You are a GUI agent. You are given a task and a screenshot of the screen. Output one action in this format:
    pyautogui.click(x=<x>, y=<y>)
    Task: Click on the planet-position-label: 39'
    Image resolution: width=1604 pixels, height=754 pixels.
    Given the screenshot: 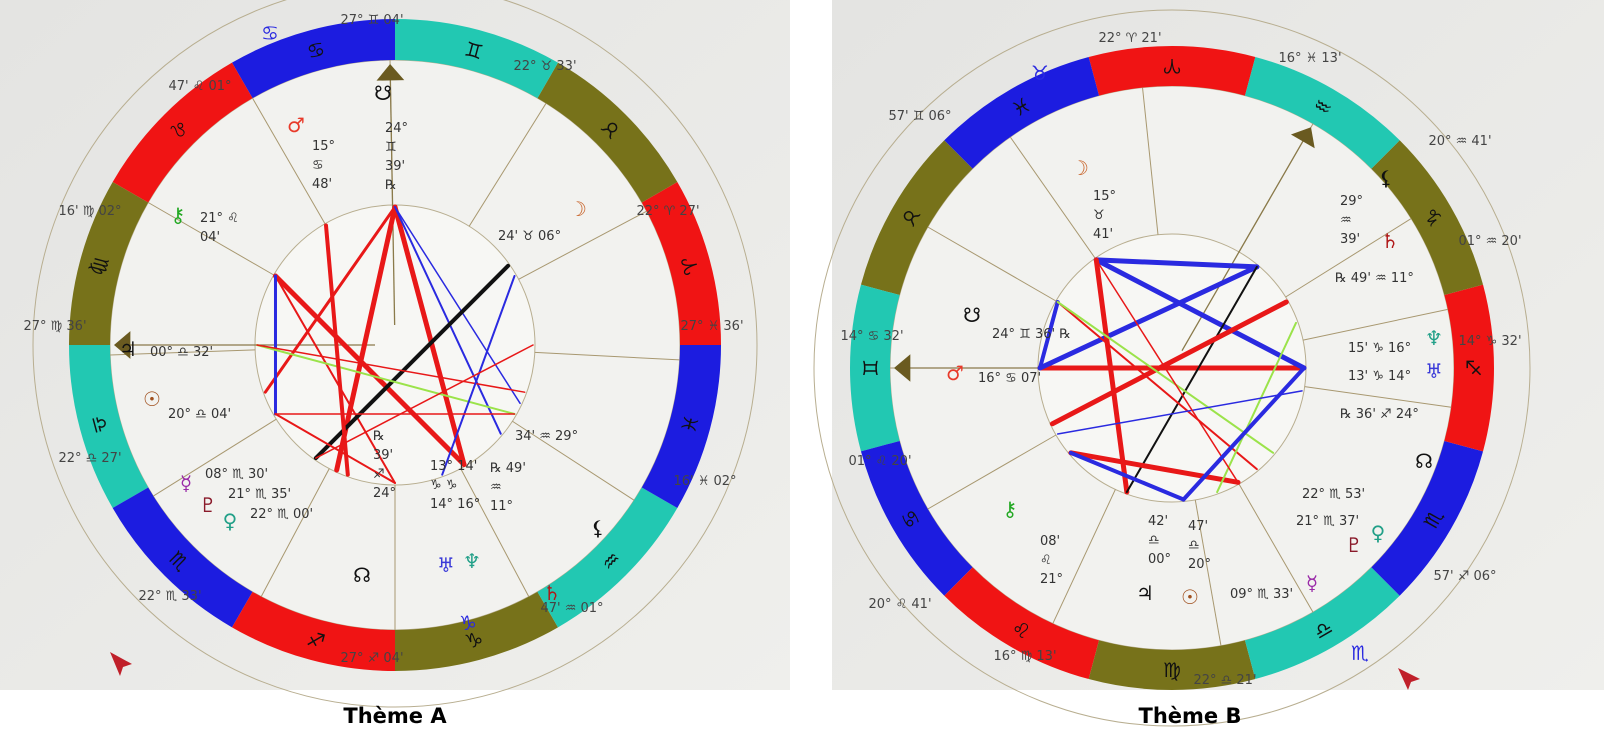 What is the action you would take?
    pyautogui.click(x=395, y=166)
    